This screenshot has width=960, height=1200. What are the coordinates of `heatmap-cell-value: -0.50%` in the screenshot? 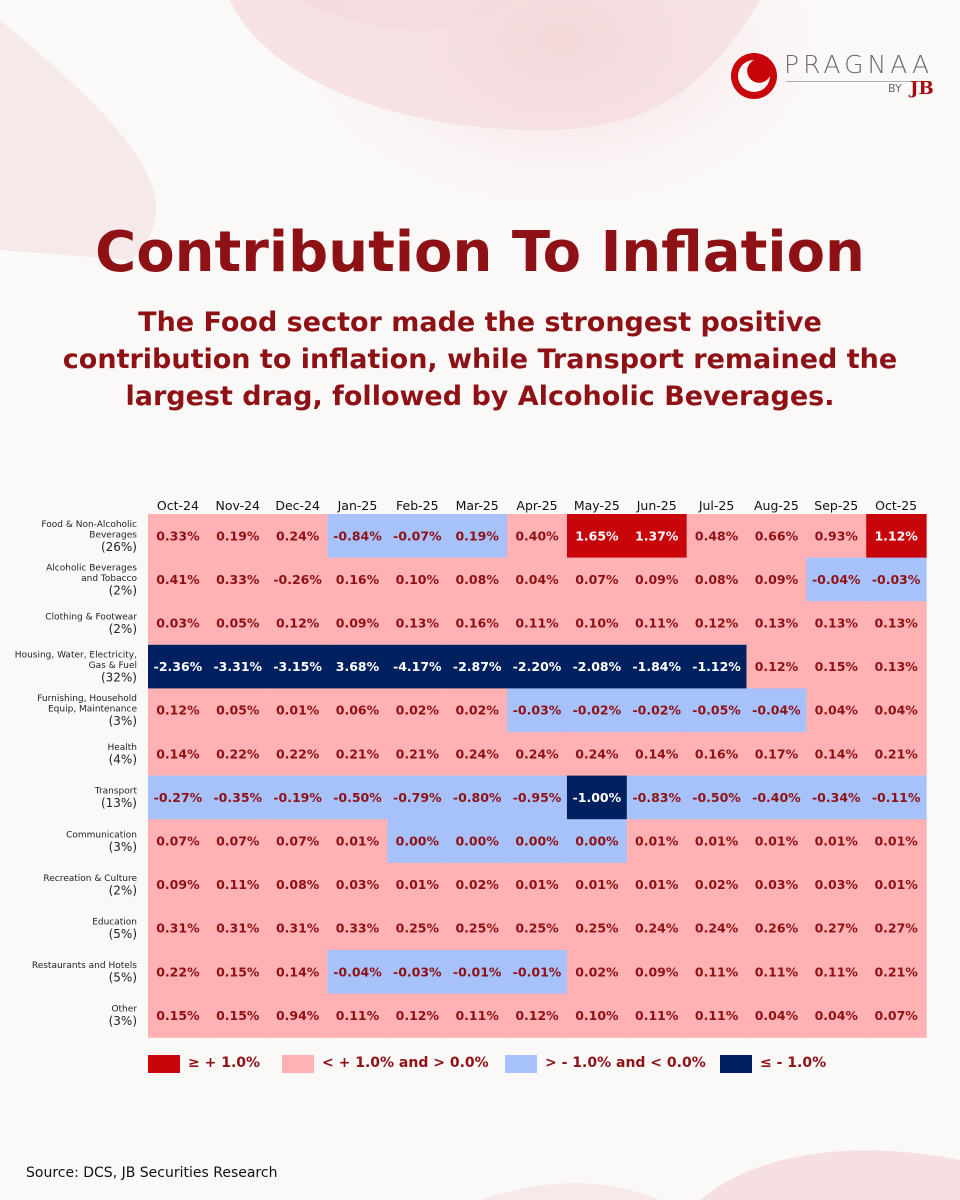 It's located at (716, 797).